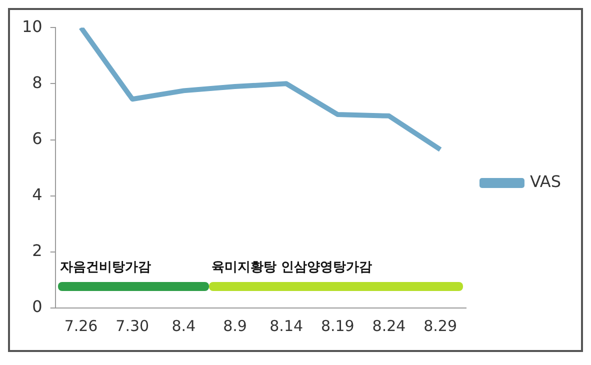 Image resolution: width=591 pixels, height=365 pixels. Describe the element at coordinates (235, 325) in the screenshot. I see `x-tick-label: 8.9` at that location.